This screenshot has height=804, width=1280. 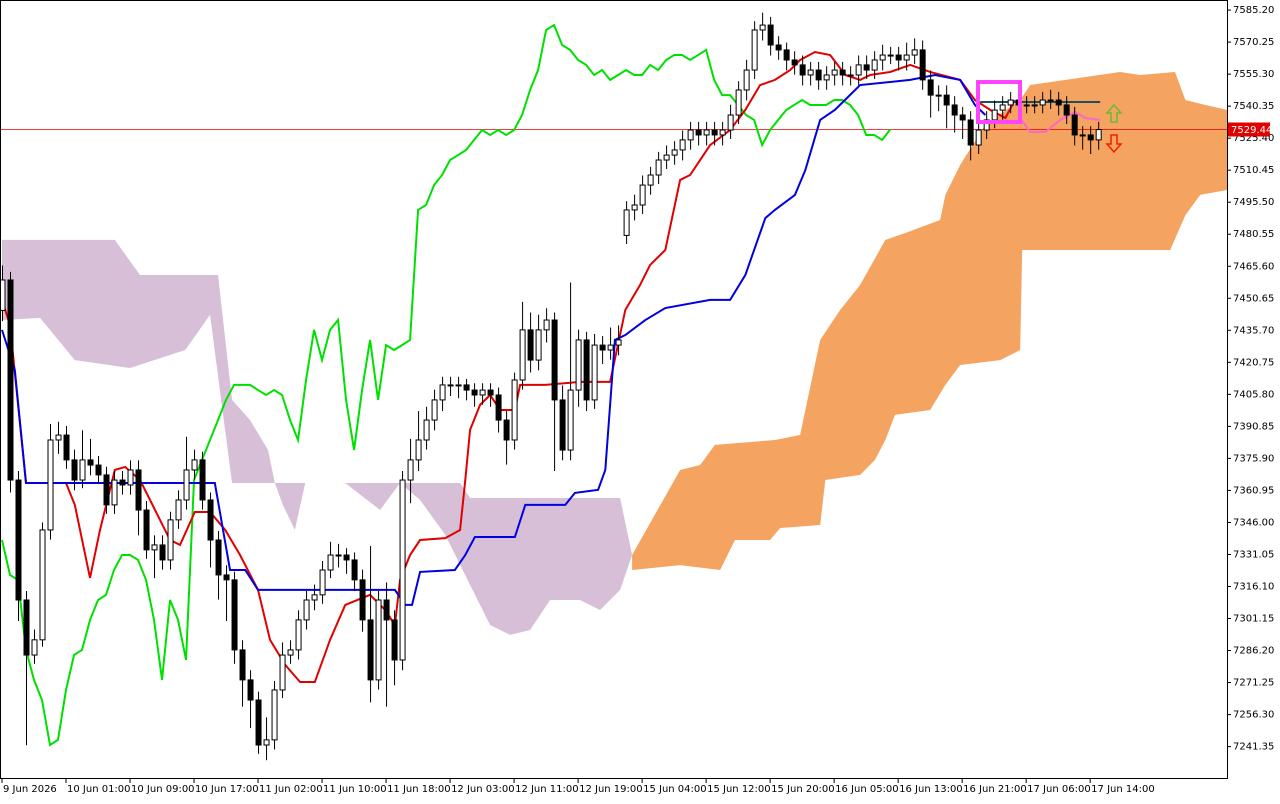 What do you see at coordinates (1253, 747) in the screenshot?
I see `y-tick-label: 7241.35` at bounding box center [1253, 747].